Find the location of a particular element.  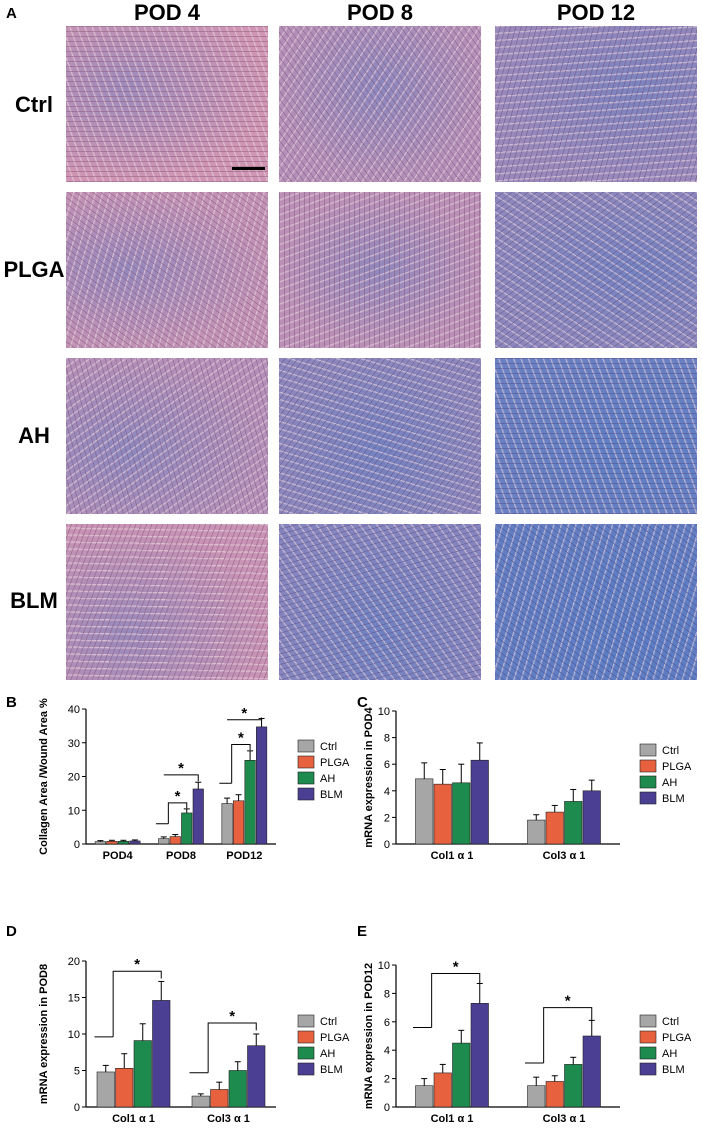

x-tick-label-col3-1: Col3 α 1 is located at coordinates (564, 1119).